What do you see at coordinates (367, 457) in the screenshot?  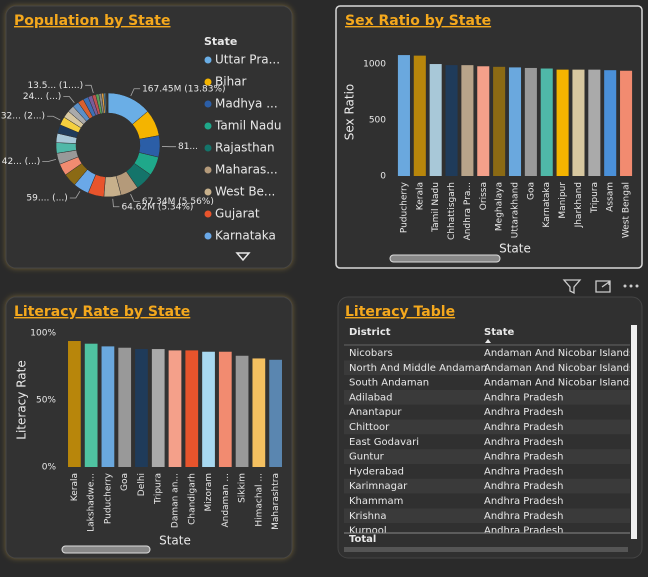 I see `table-cell: Guntur` at bounding box center [367, 457].